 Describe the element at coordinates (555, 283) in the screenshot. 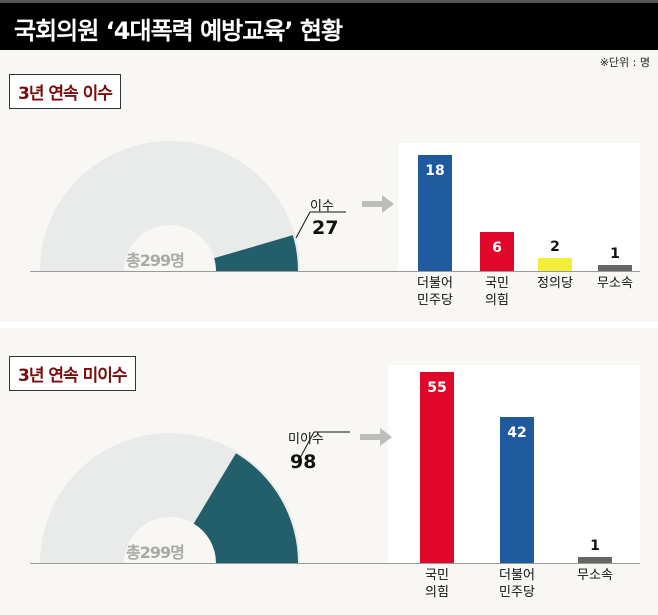

I see `bar-category-label: 정의당` at that location.